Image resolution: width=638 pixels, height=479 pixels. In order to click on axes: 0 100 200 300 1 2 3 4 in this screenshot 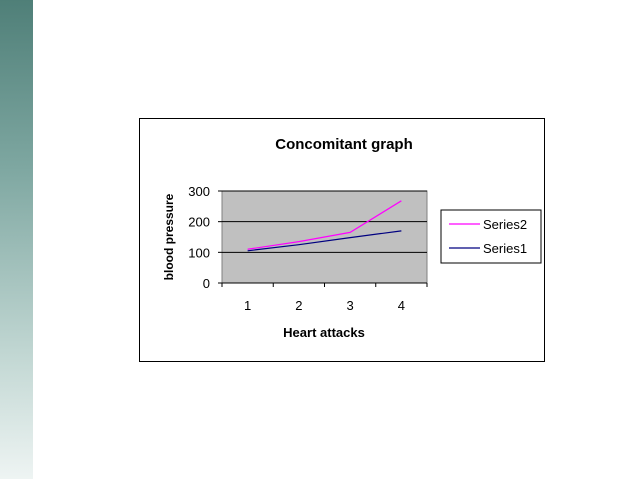, I will do `click(308, 248)`.